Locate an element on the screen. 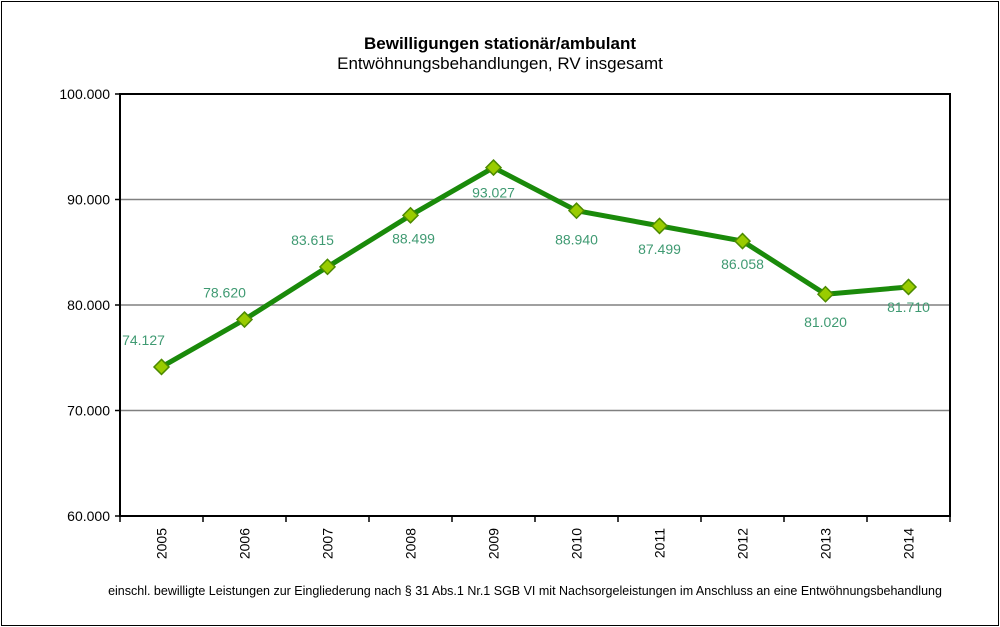 This screenshot has height=627, width=1000. data-label: 81.020 is located at coordinates (825, 322).